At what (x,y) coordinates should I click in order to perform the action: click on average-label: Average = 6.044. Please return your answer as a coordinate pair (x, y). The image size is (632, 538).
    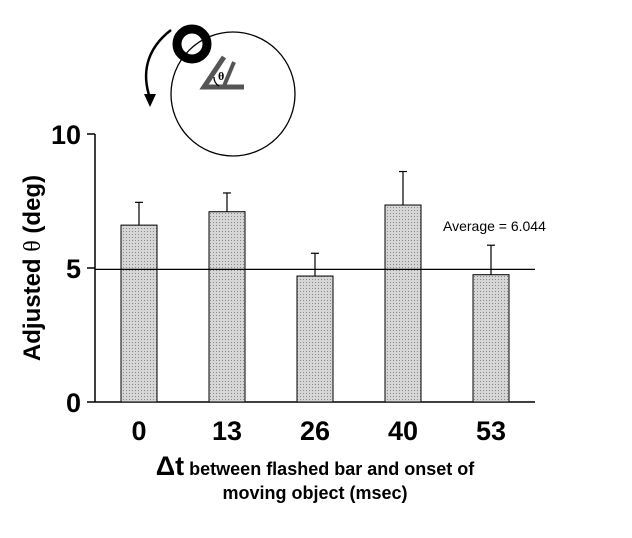
    Looking at the image, I should click on (494, 226).